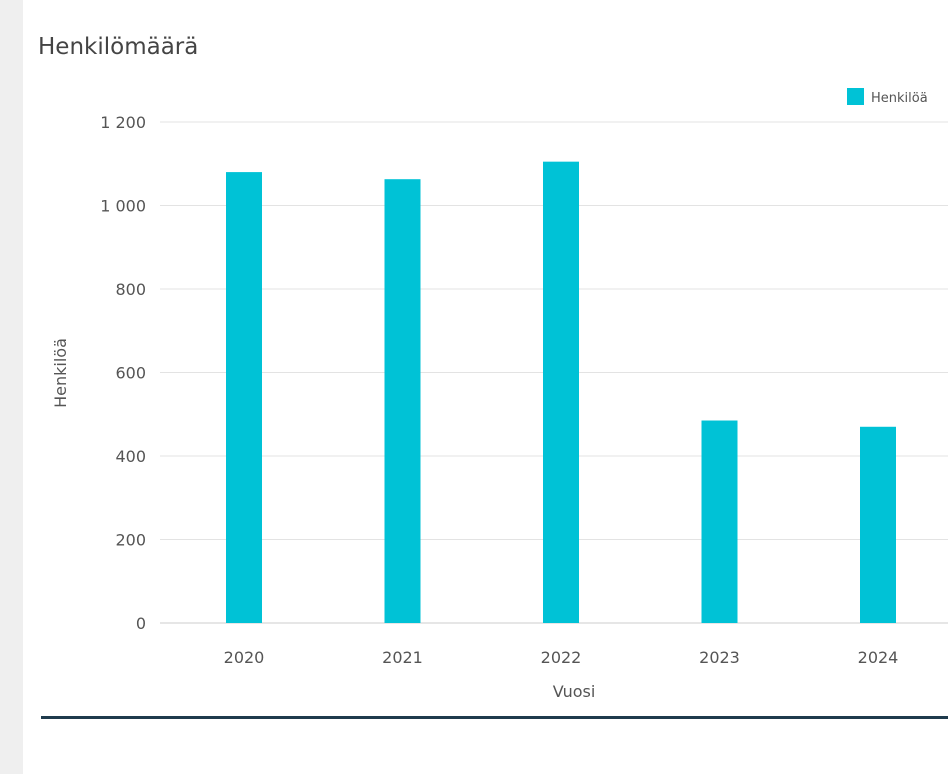 Image resolution: width=948 pixels, height=774 pixels. I want to click on bar-2020, so click(244, 397).